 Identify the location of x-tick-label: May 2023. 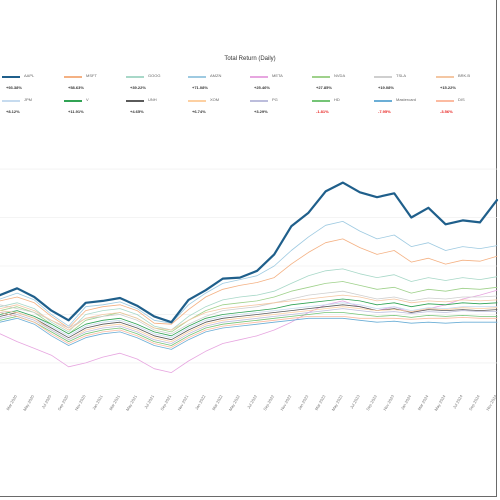
(338, 402).